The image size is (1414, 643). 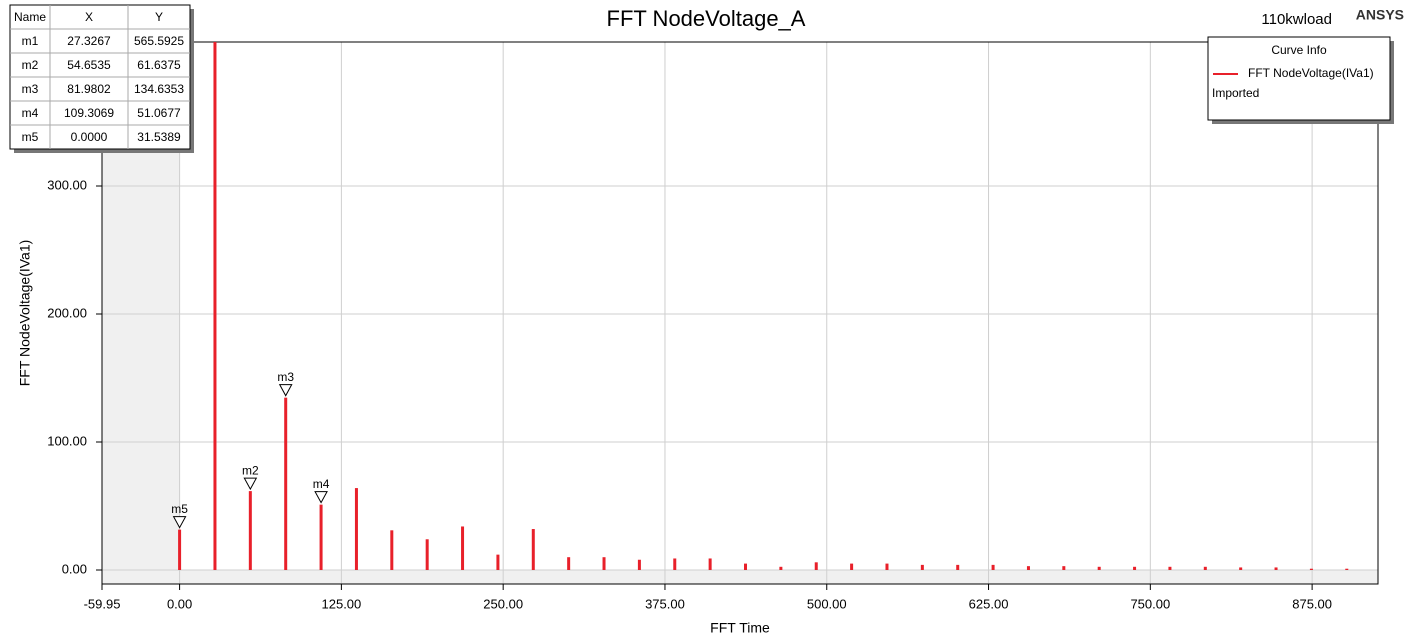 I want to click on x-tick-label: -59.95, so click(x=102, y=603).